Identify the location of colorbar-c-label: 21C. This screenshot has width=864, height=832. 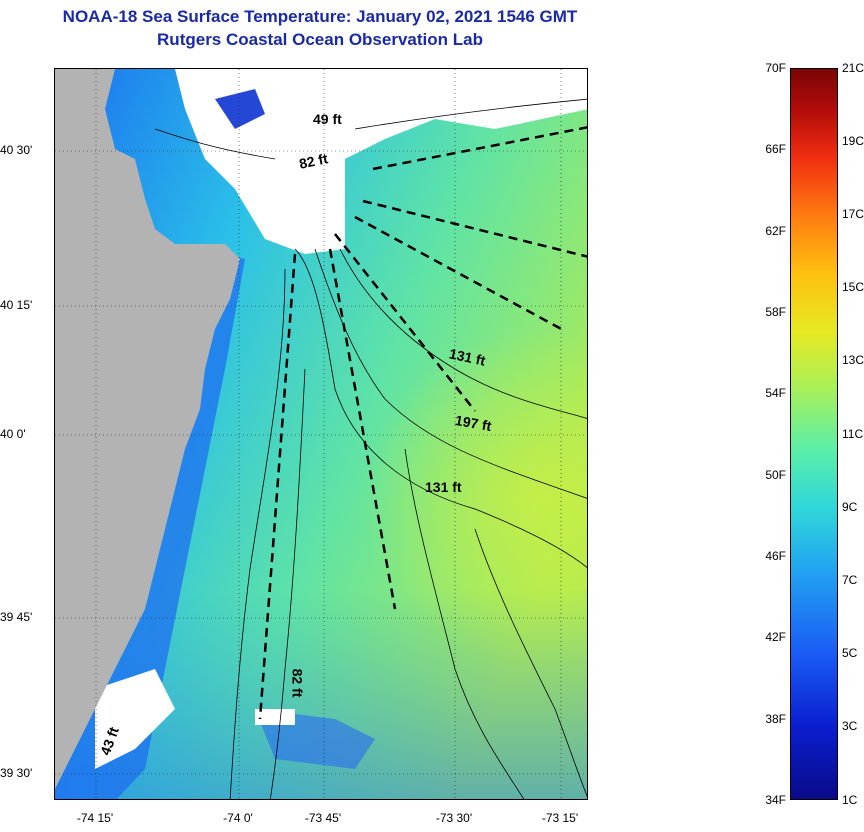
(853, 68).